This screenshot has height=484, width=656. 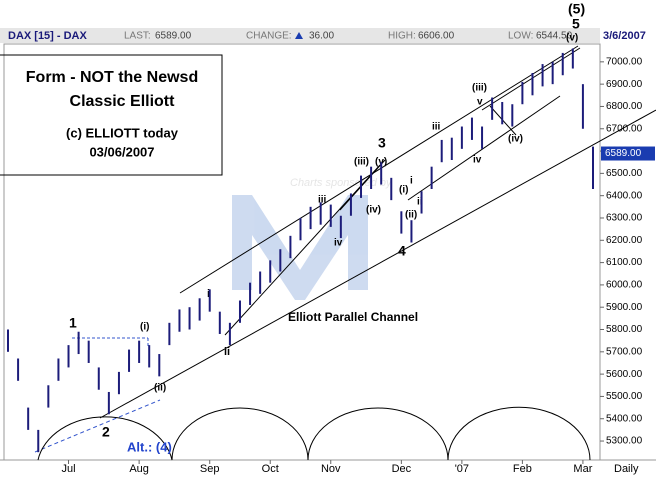 What do you see at coordinates (624, 128) in the screenshot?
I see `y-tick-label: 6700.00` at bounding box center [624, 128].